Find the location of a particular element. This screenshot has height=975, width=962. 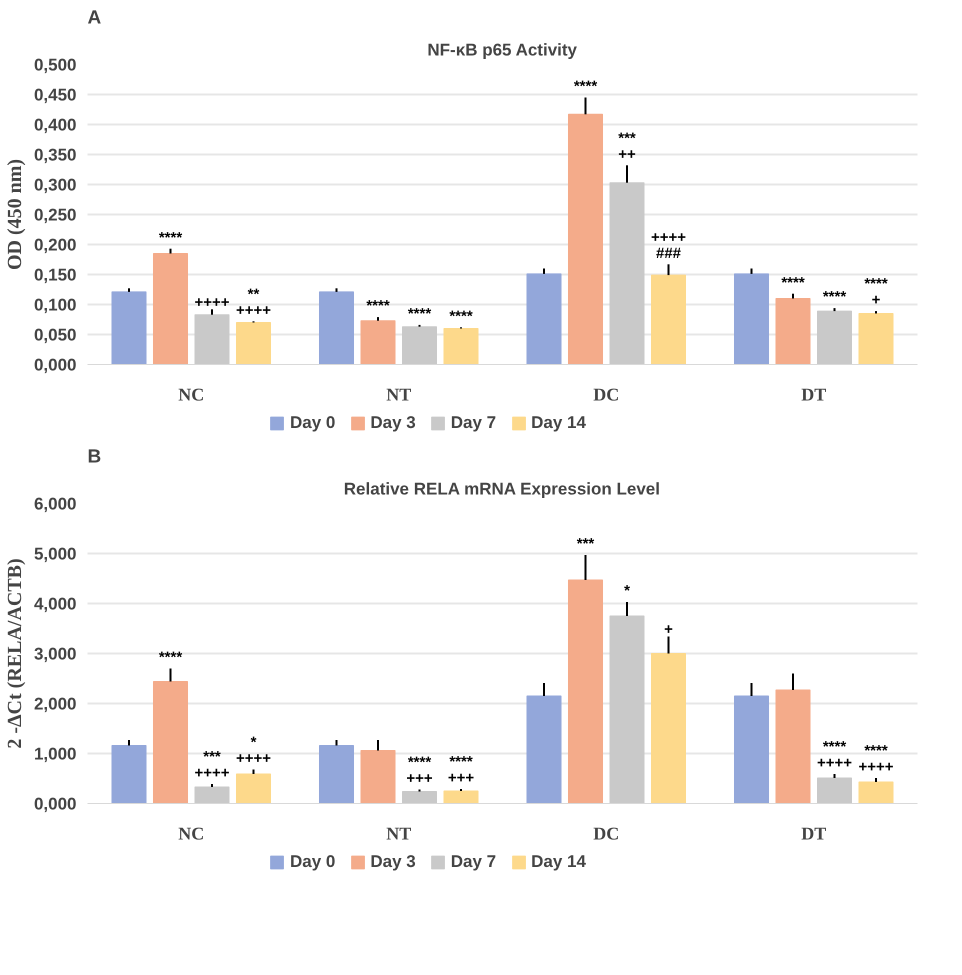

chart-title: Relative RELA mRNA Expression Level is located at coordinates (502, 489).